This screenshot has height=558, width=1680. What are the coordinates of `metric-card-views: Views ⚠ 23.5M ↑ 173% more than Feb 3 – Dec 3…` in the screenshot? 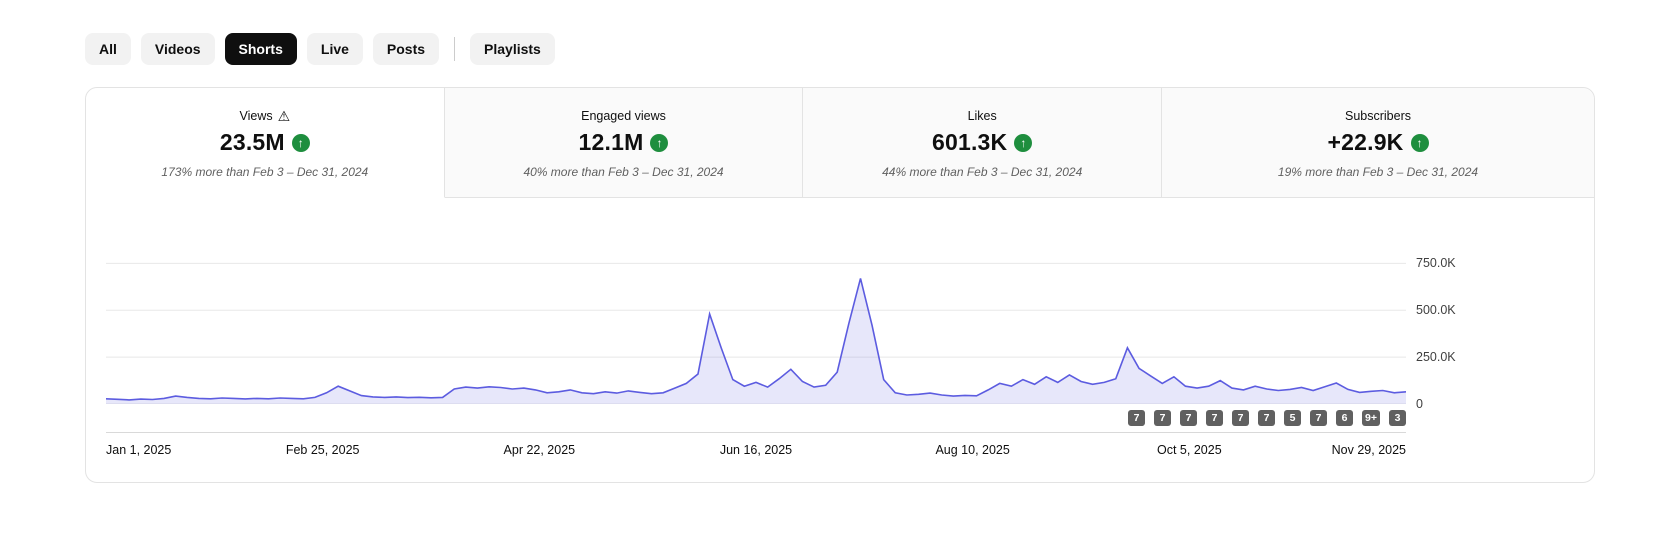 It's located at (265, 143).